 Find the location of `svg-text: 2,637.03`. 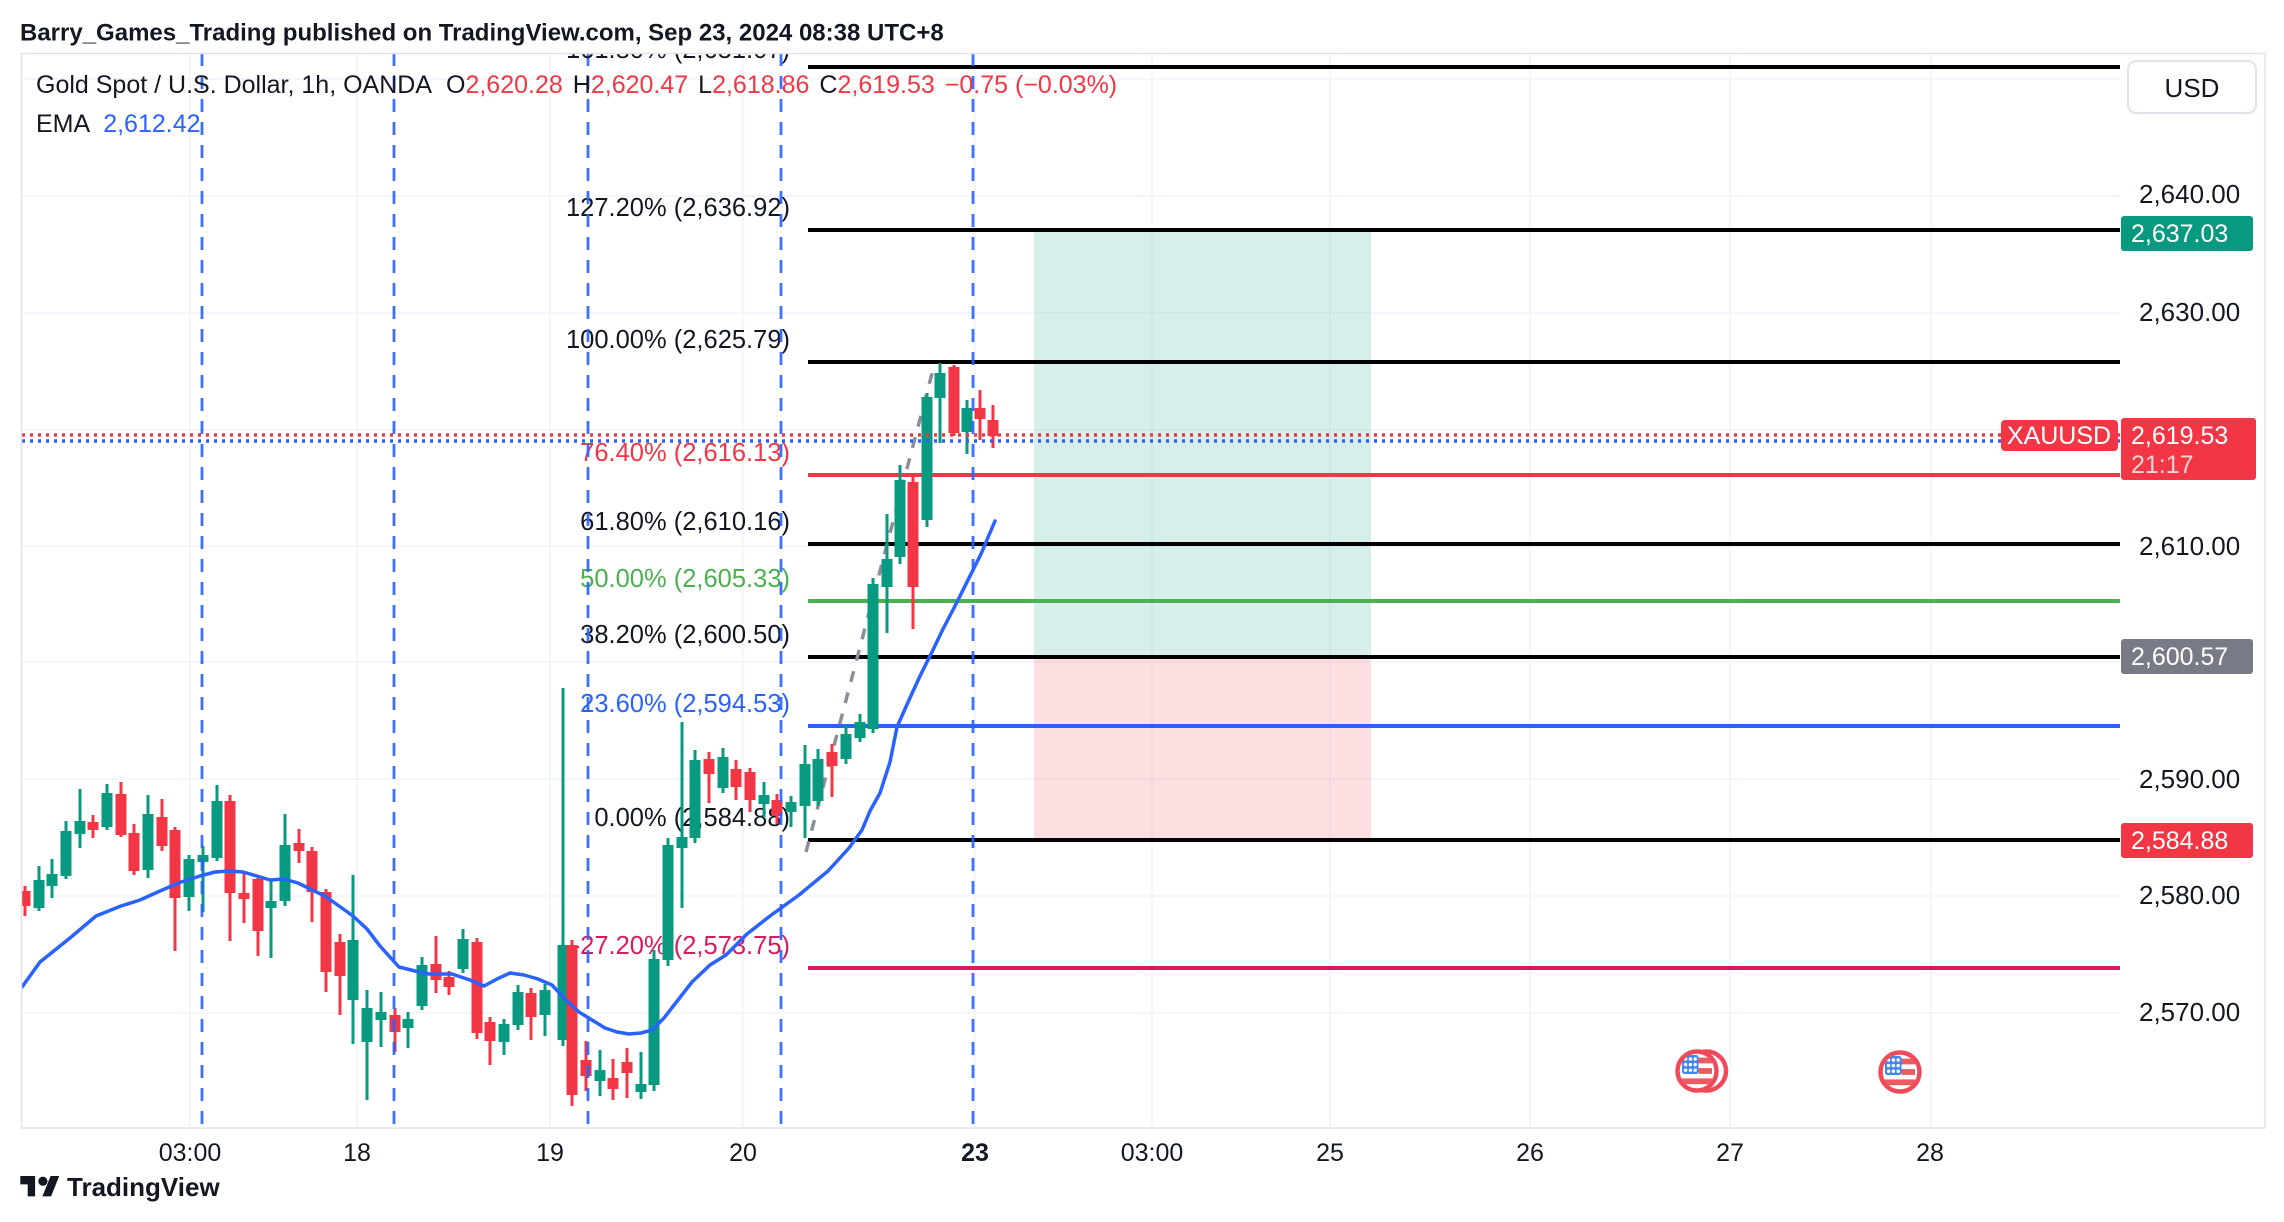

svg-text: 2,637.03 is located at coordinates (2179, 234).